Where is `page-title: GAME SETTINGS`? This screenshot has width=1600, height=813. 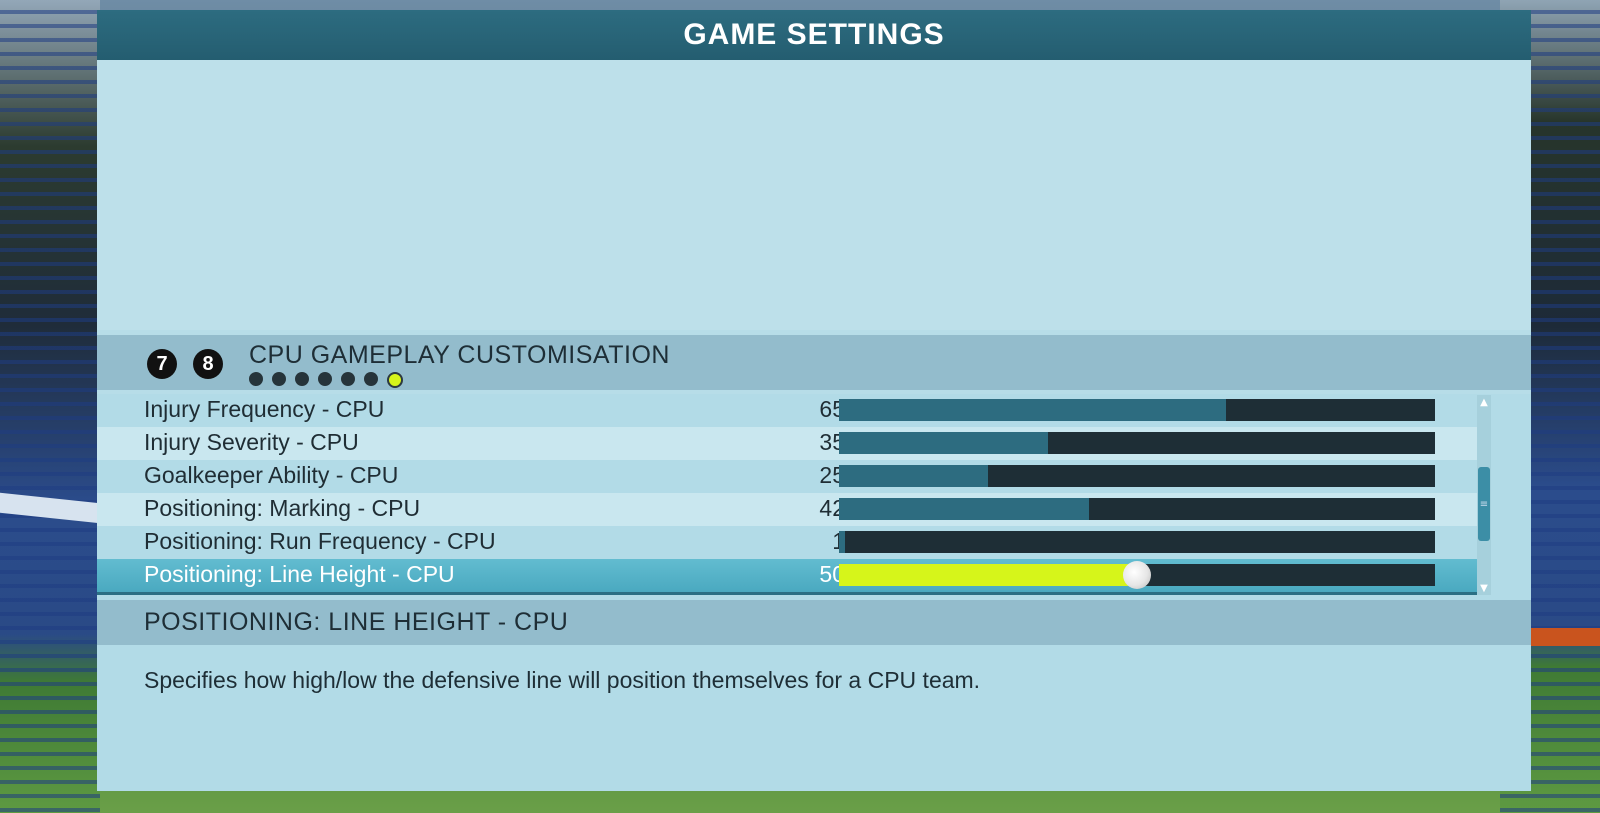
page-title: GAME SETTINGS is located at coordinates (814, 34).